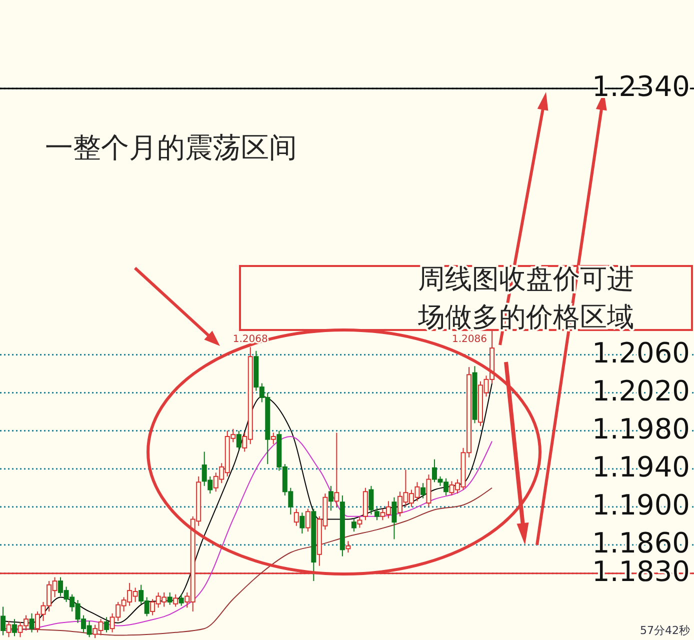 Image resolution: width=694 pixels, height=640 pixels. I want to click on y-tick-label: 1.1940, so click(641, 467).